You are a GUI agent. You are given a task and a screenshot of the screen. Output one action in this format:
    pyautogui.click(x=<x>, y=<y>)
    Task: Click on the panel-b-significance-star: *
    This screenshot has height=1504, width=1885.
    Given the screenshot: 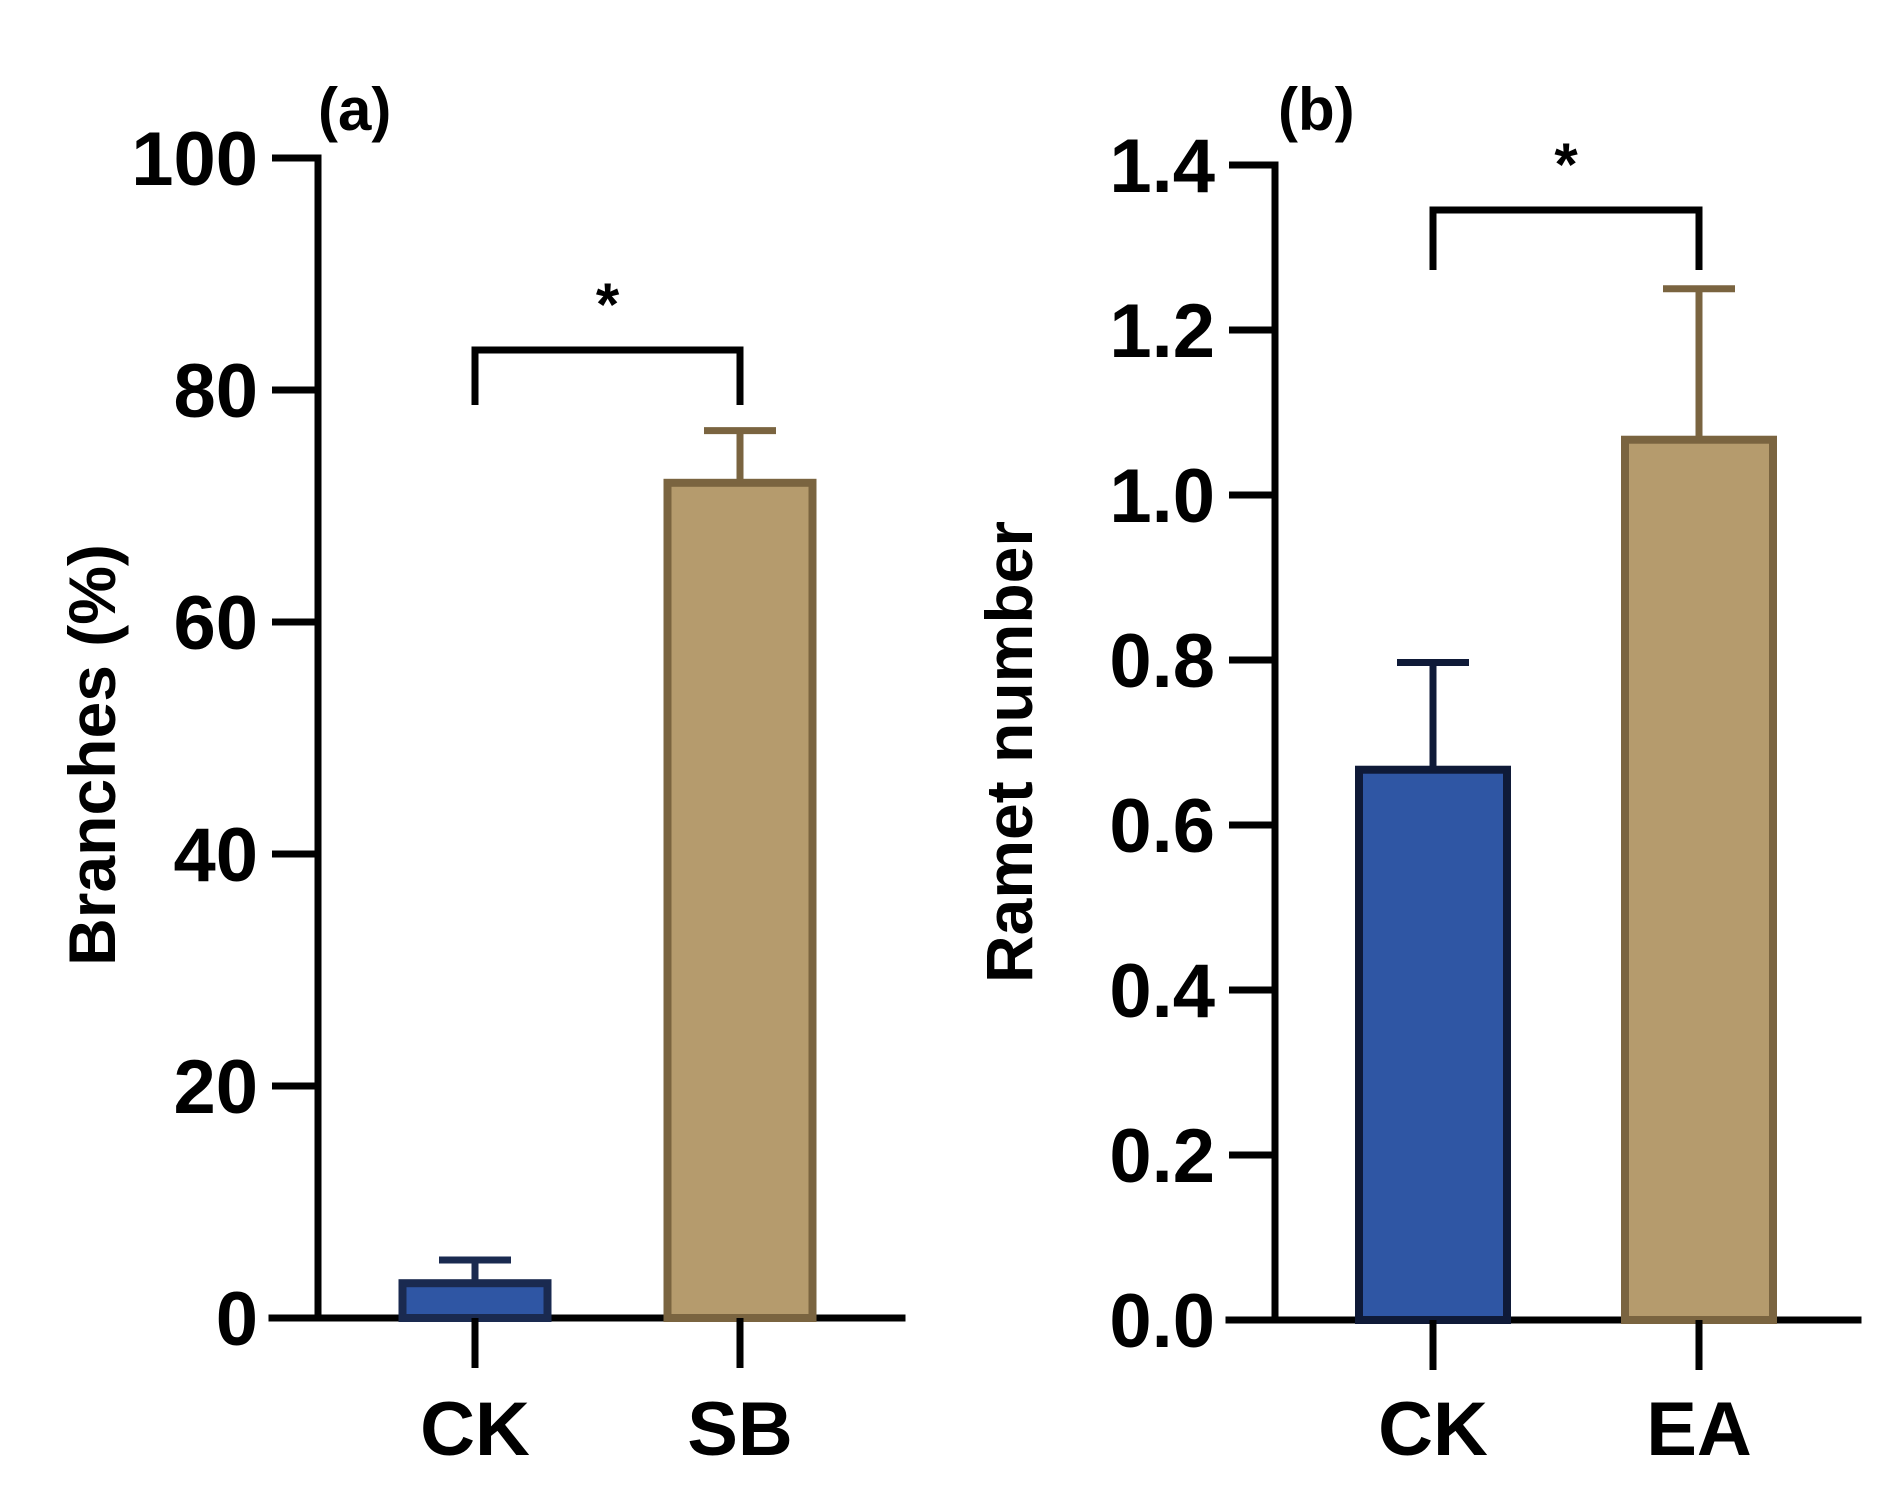 What is the action you would take?
    pyautogui.click(x=1566, y=164)
    